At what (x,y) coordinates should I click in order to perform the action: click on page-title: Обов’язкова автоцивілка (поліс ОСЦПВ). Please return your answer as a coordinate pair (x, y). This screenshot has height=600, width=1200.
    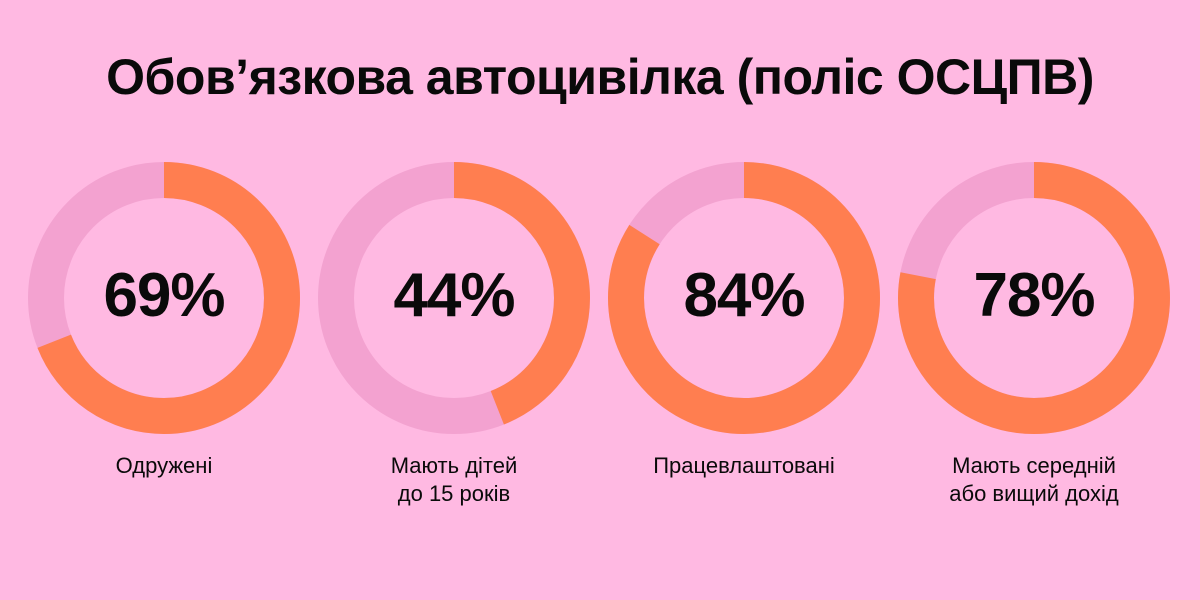
    Looking at the image, I should click on (600, 77).